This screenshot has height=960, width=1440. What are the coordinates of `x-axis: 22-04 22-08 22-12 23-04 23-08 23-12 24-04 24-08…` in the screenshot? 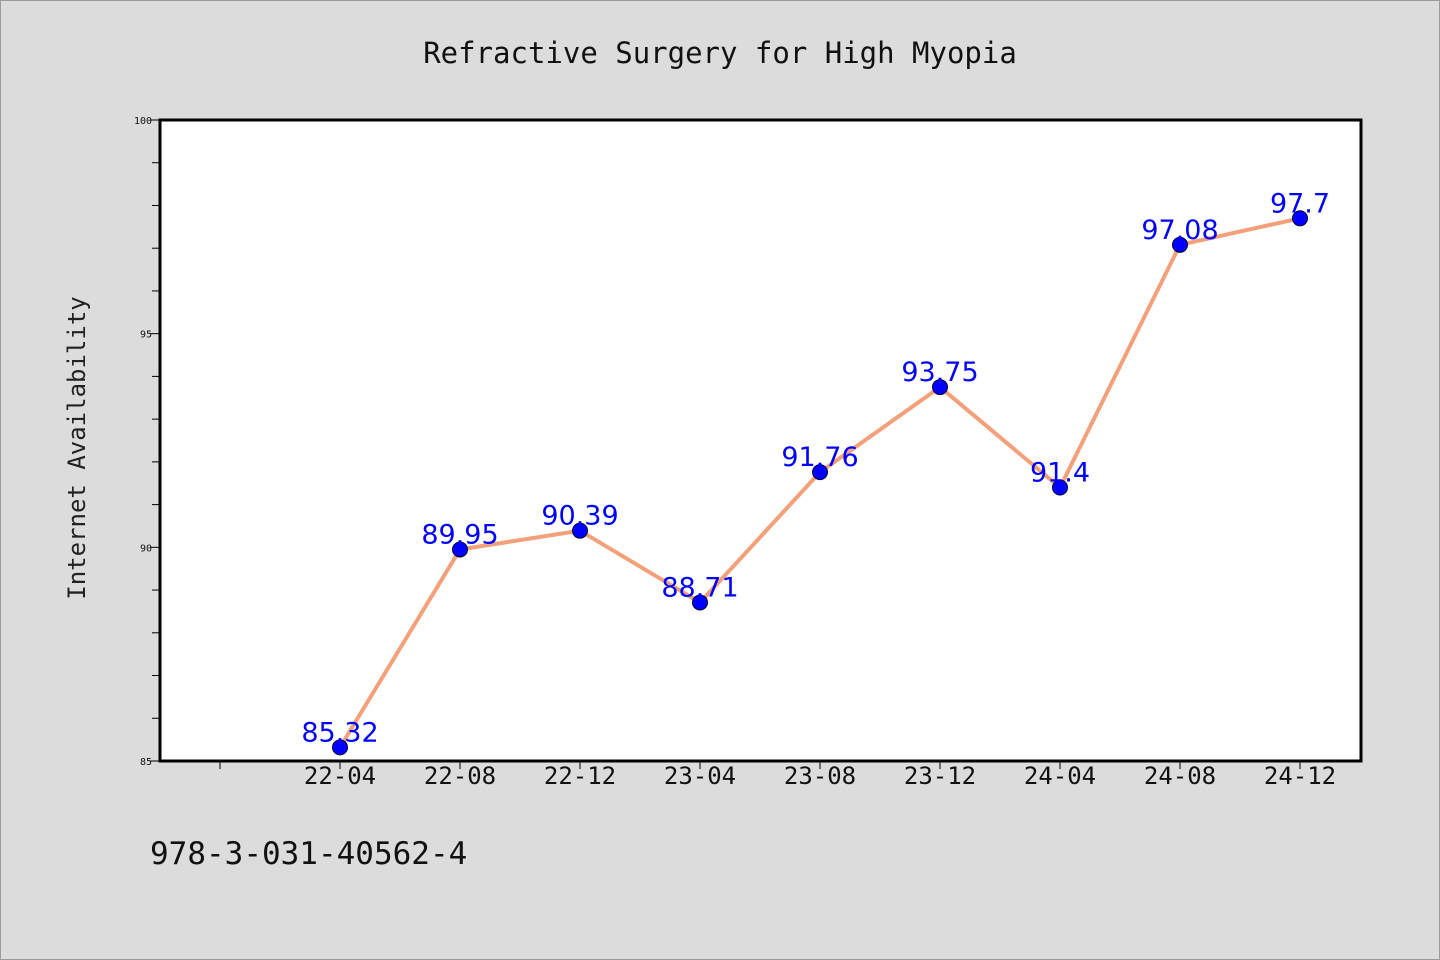 It's located at (777, 775).